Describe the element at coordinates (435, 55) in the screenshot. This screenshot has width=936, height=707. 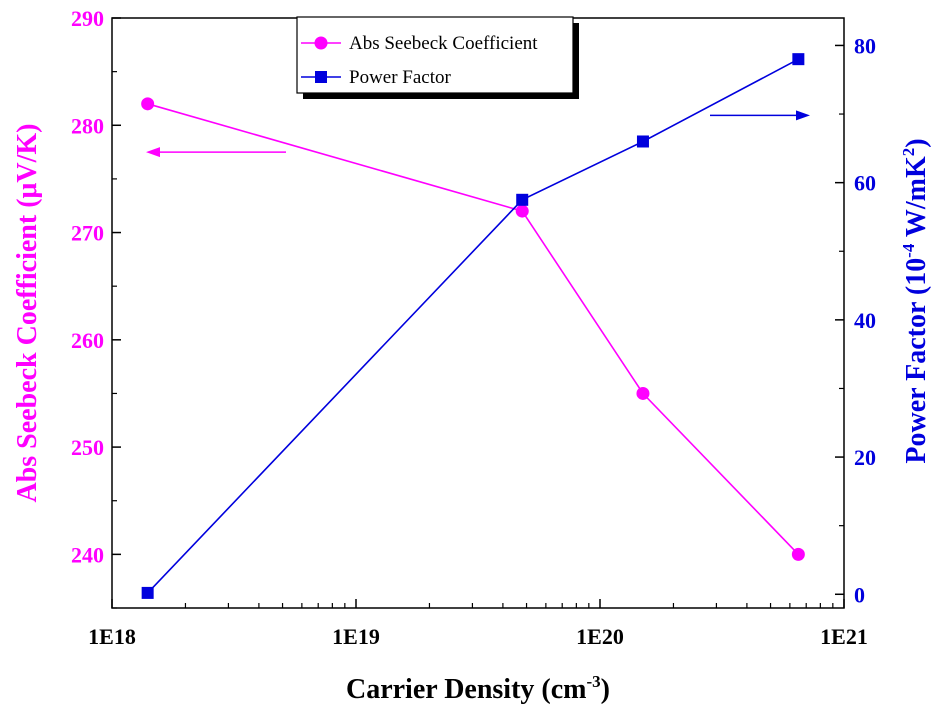
I see `legend-box` at that location.